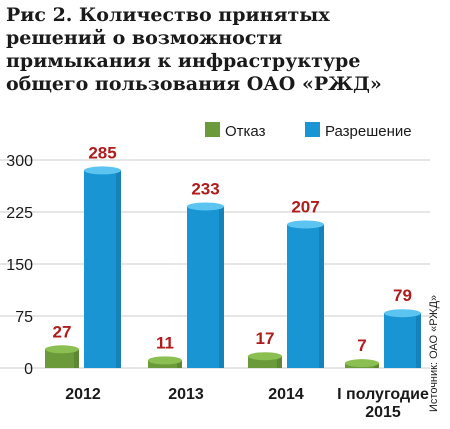  What do you see at coordinates (361, 345) in the screenshot?
I see `value-label: 7` at bounding box center [361, 345].